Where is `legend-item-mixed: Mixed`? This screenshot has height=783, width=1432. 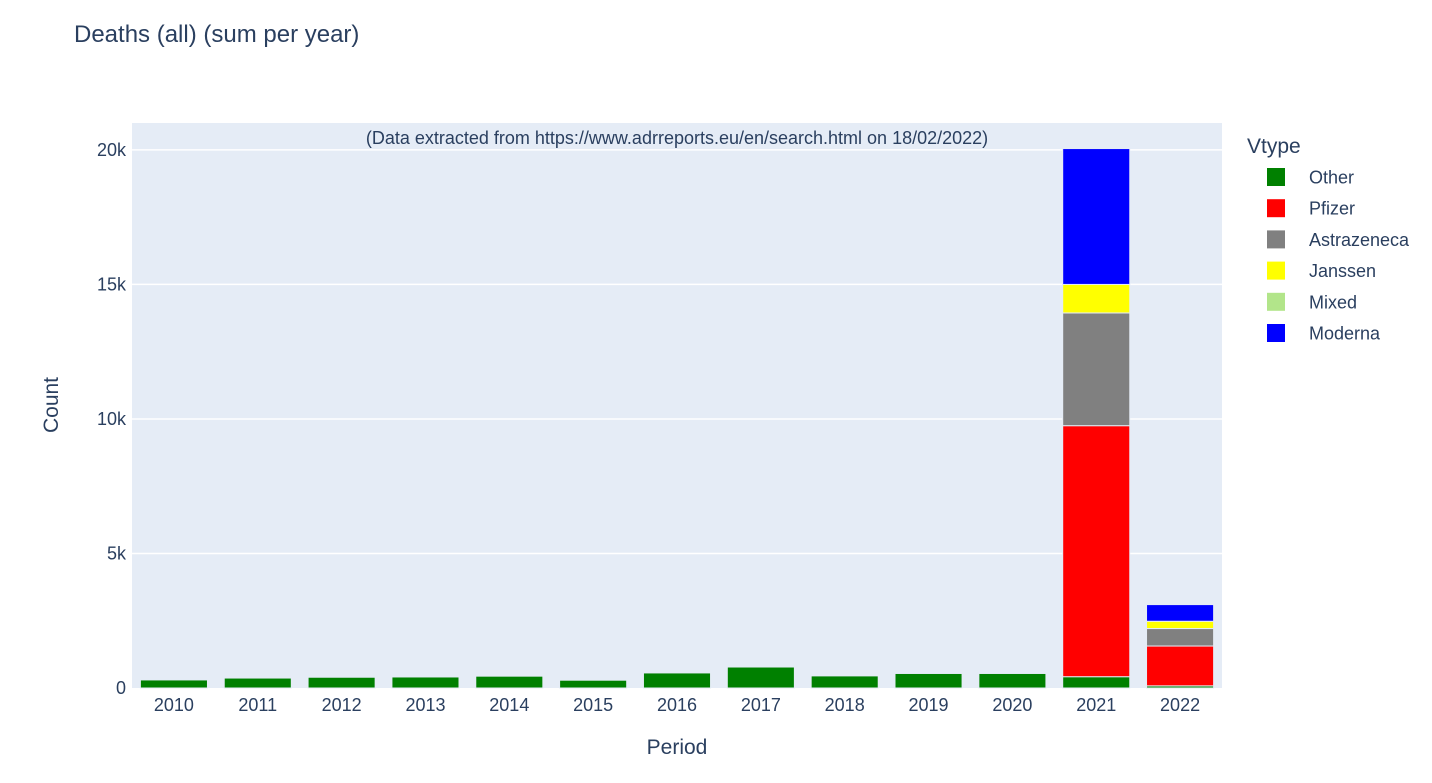
legend-item-mixed: Mixed is located at coordinates (1312, 302).